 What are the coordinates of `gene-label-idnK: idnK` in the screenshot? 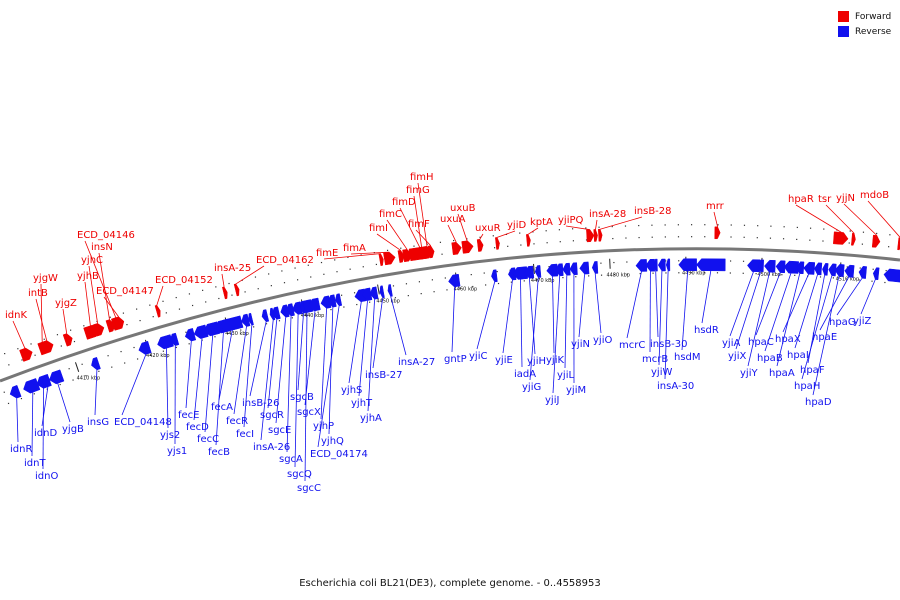 It's located at (16, 315).